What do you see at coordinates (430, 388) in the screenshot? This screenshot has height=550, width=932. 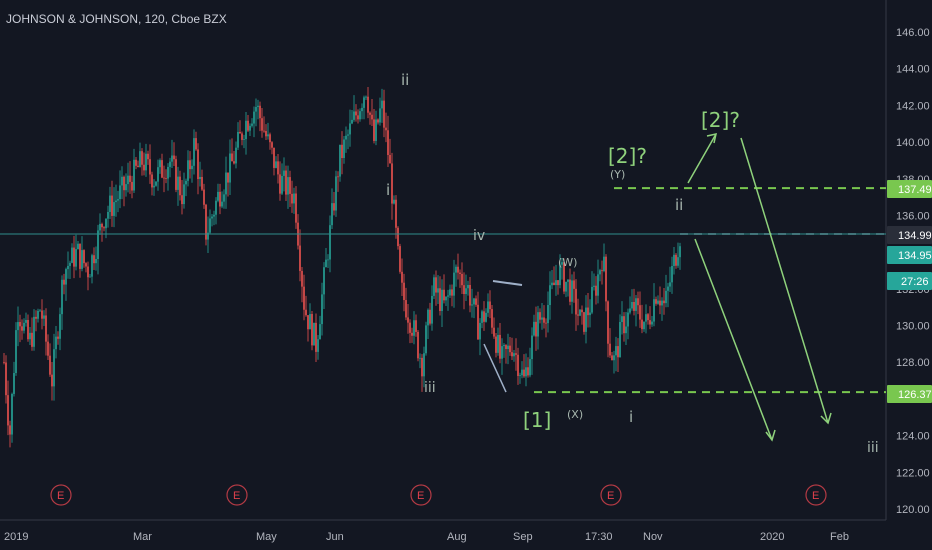 I see `wave-label-iii: iii` at bounding box center [430, 388].